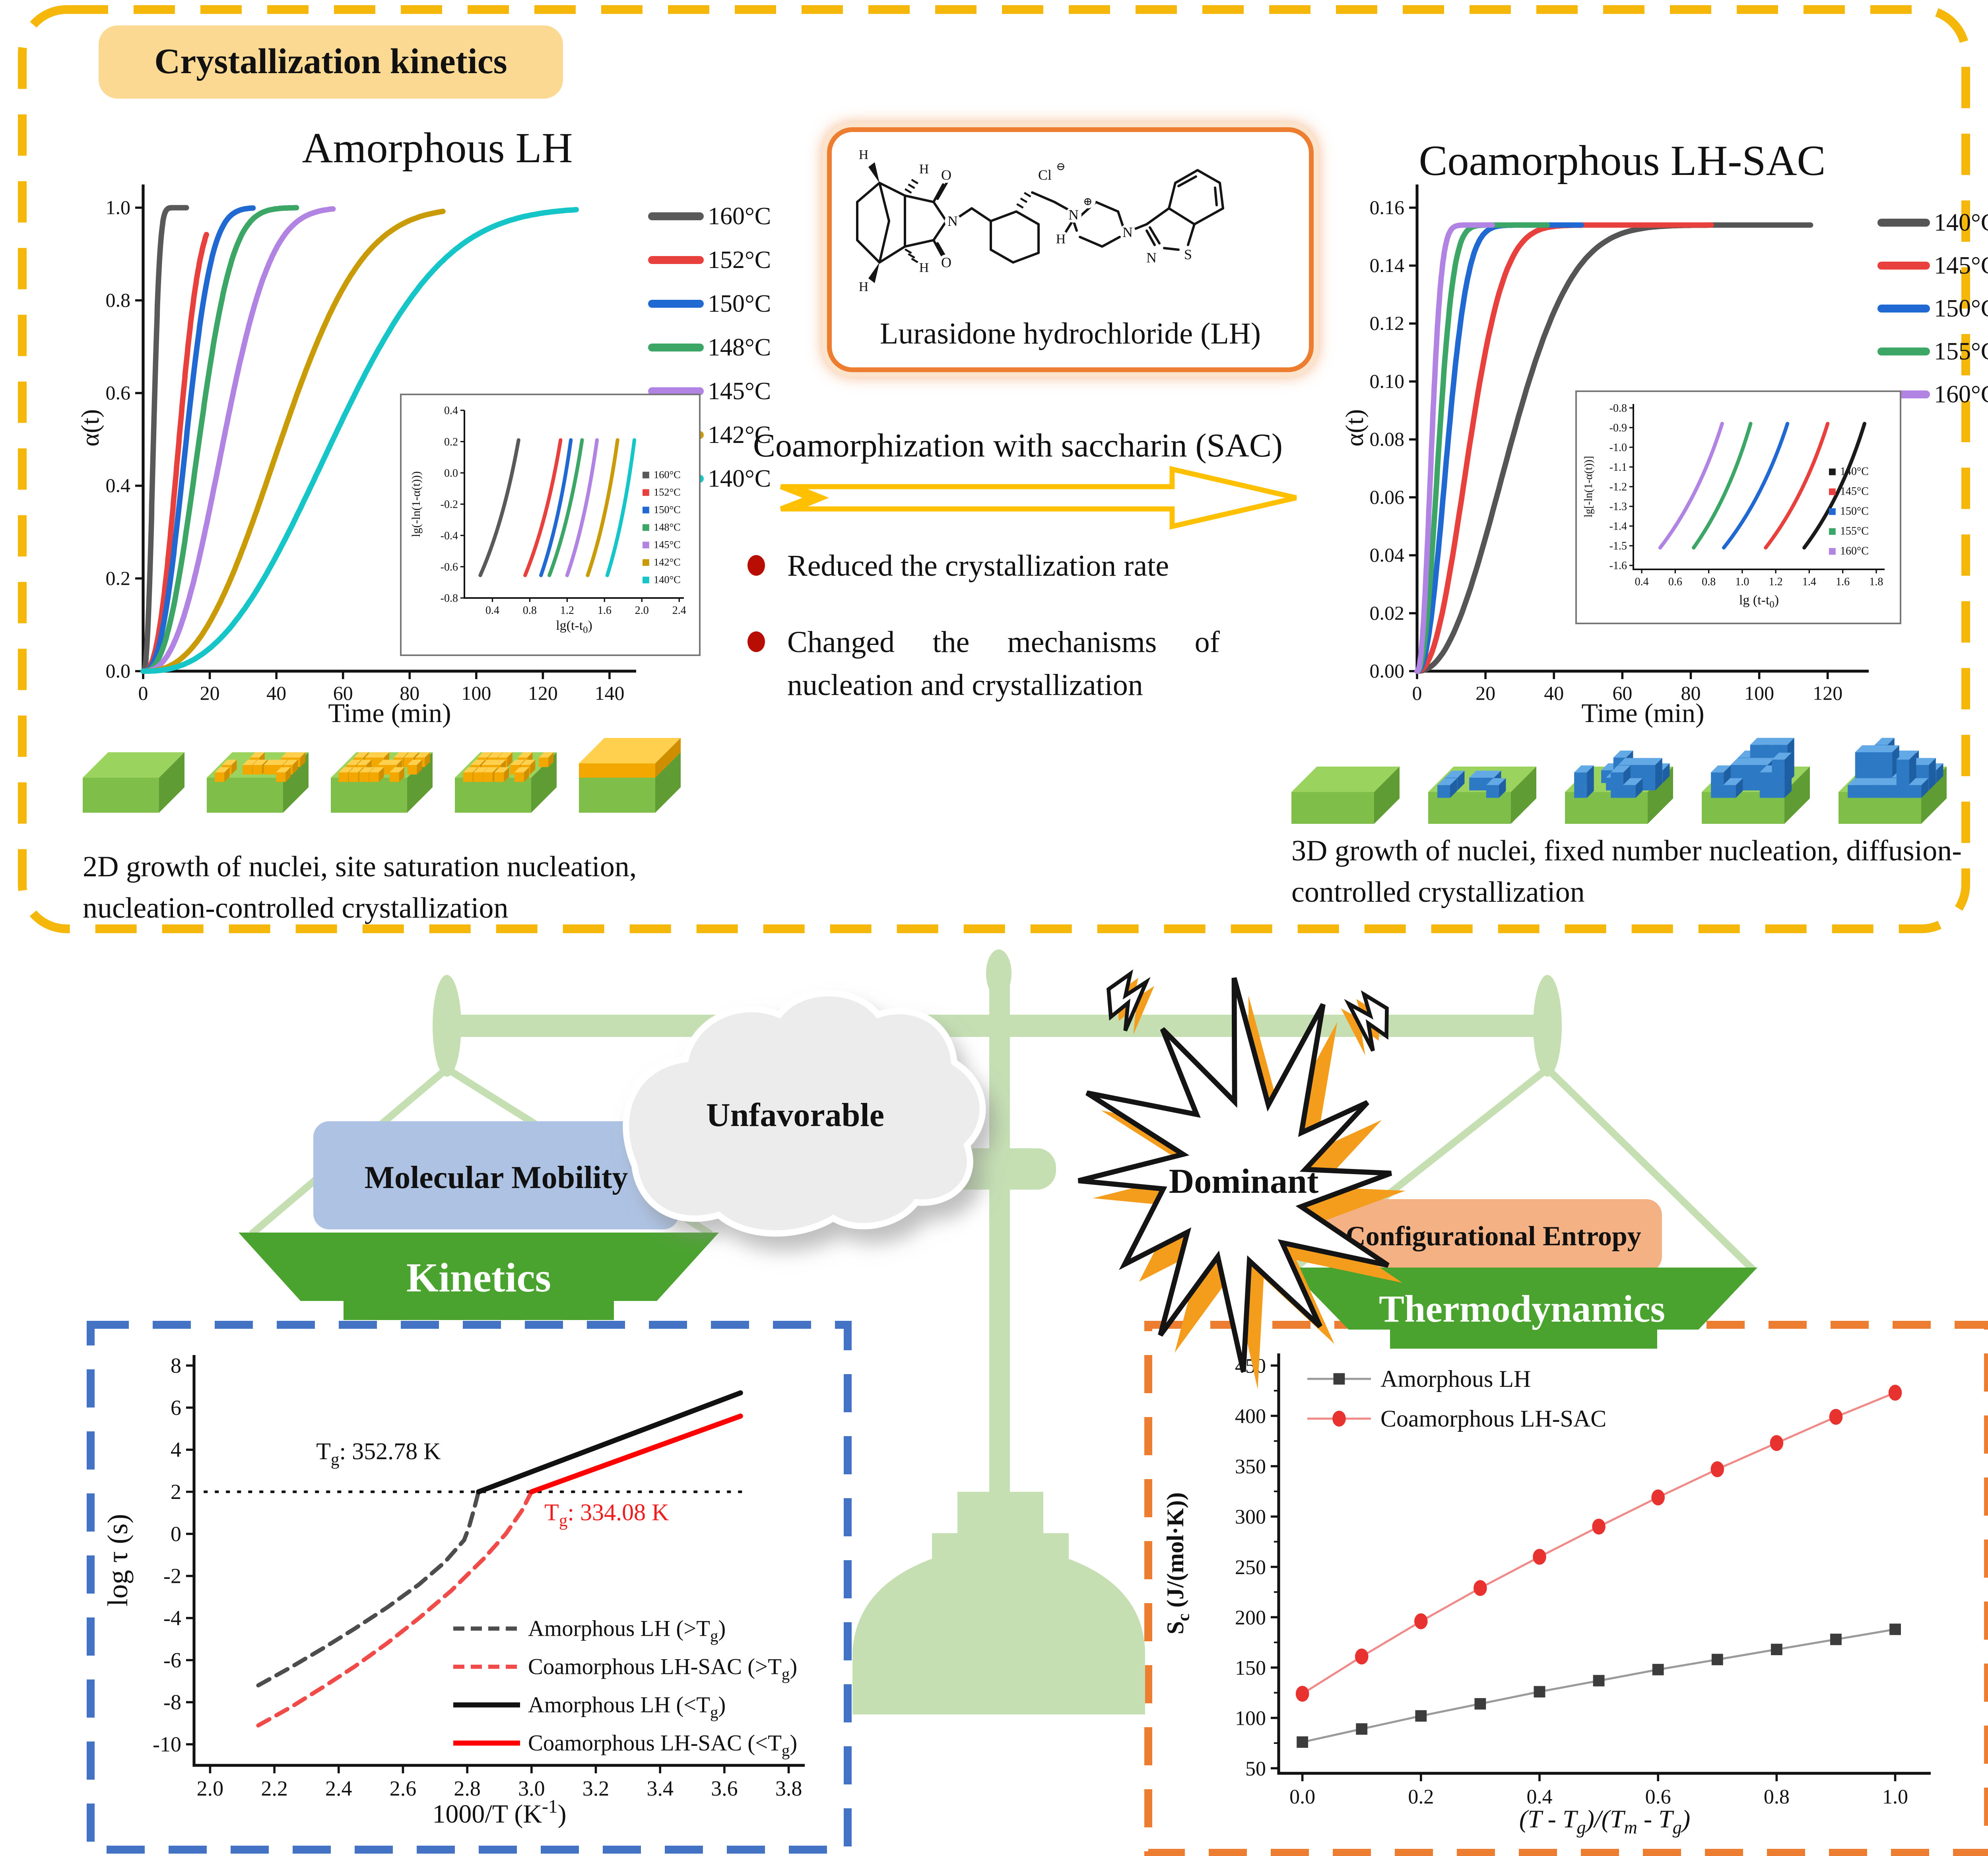 The height and width of the screenshot is (1856, 1988). What do you see at coordinates (1387, 613) in the screenshot?
I see `label: 0.02` at bounding box center [1387, 613].